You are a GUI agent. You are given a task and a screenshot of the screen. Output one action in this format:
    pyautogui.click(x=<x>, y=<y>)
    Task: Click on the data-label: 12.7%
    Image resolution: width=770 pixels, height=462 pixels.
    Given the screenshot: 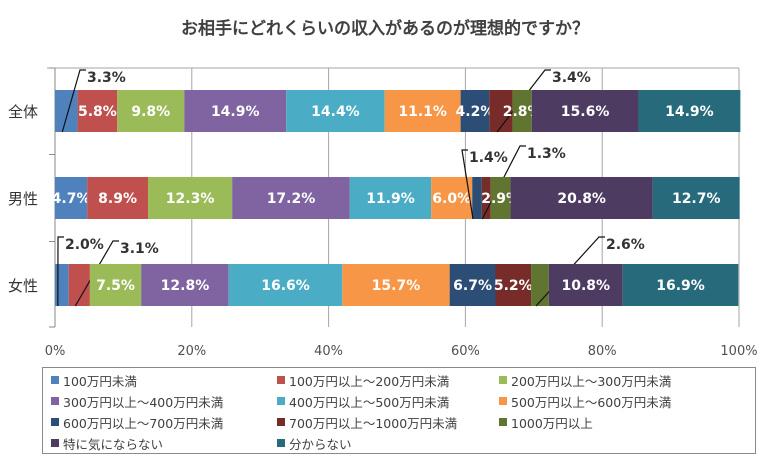 What is the action you would take?
    pyautogui.click(x=696, y=199)
    